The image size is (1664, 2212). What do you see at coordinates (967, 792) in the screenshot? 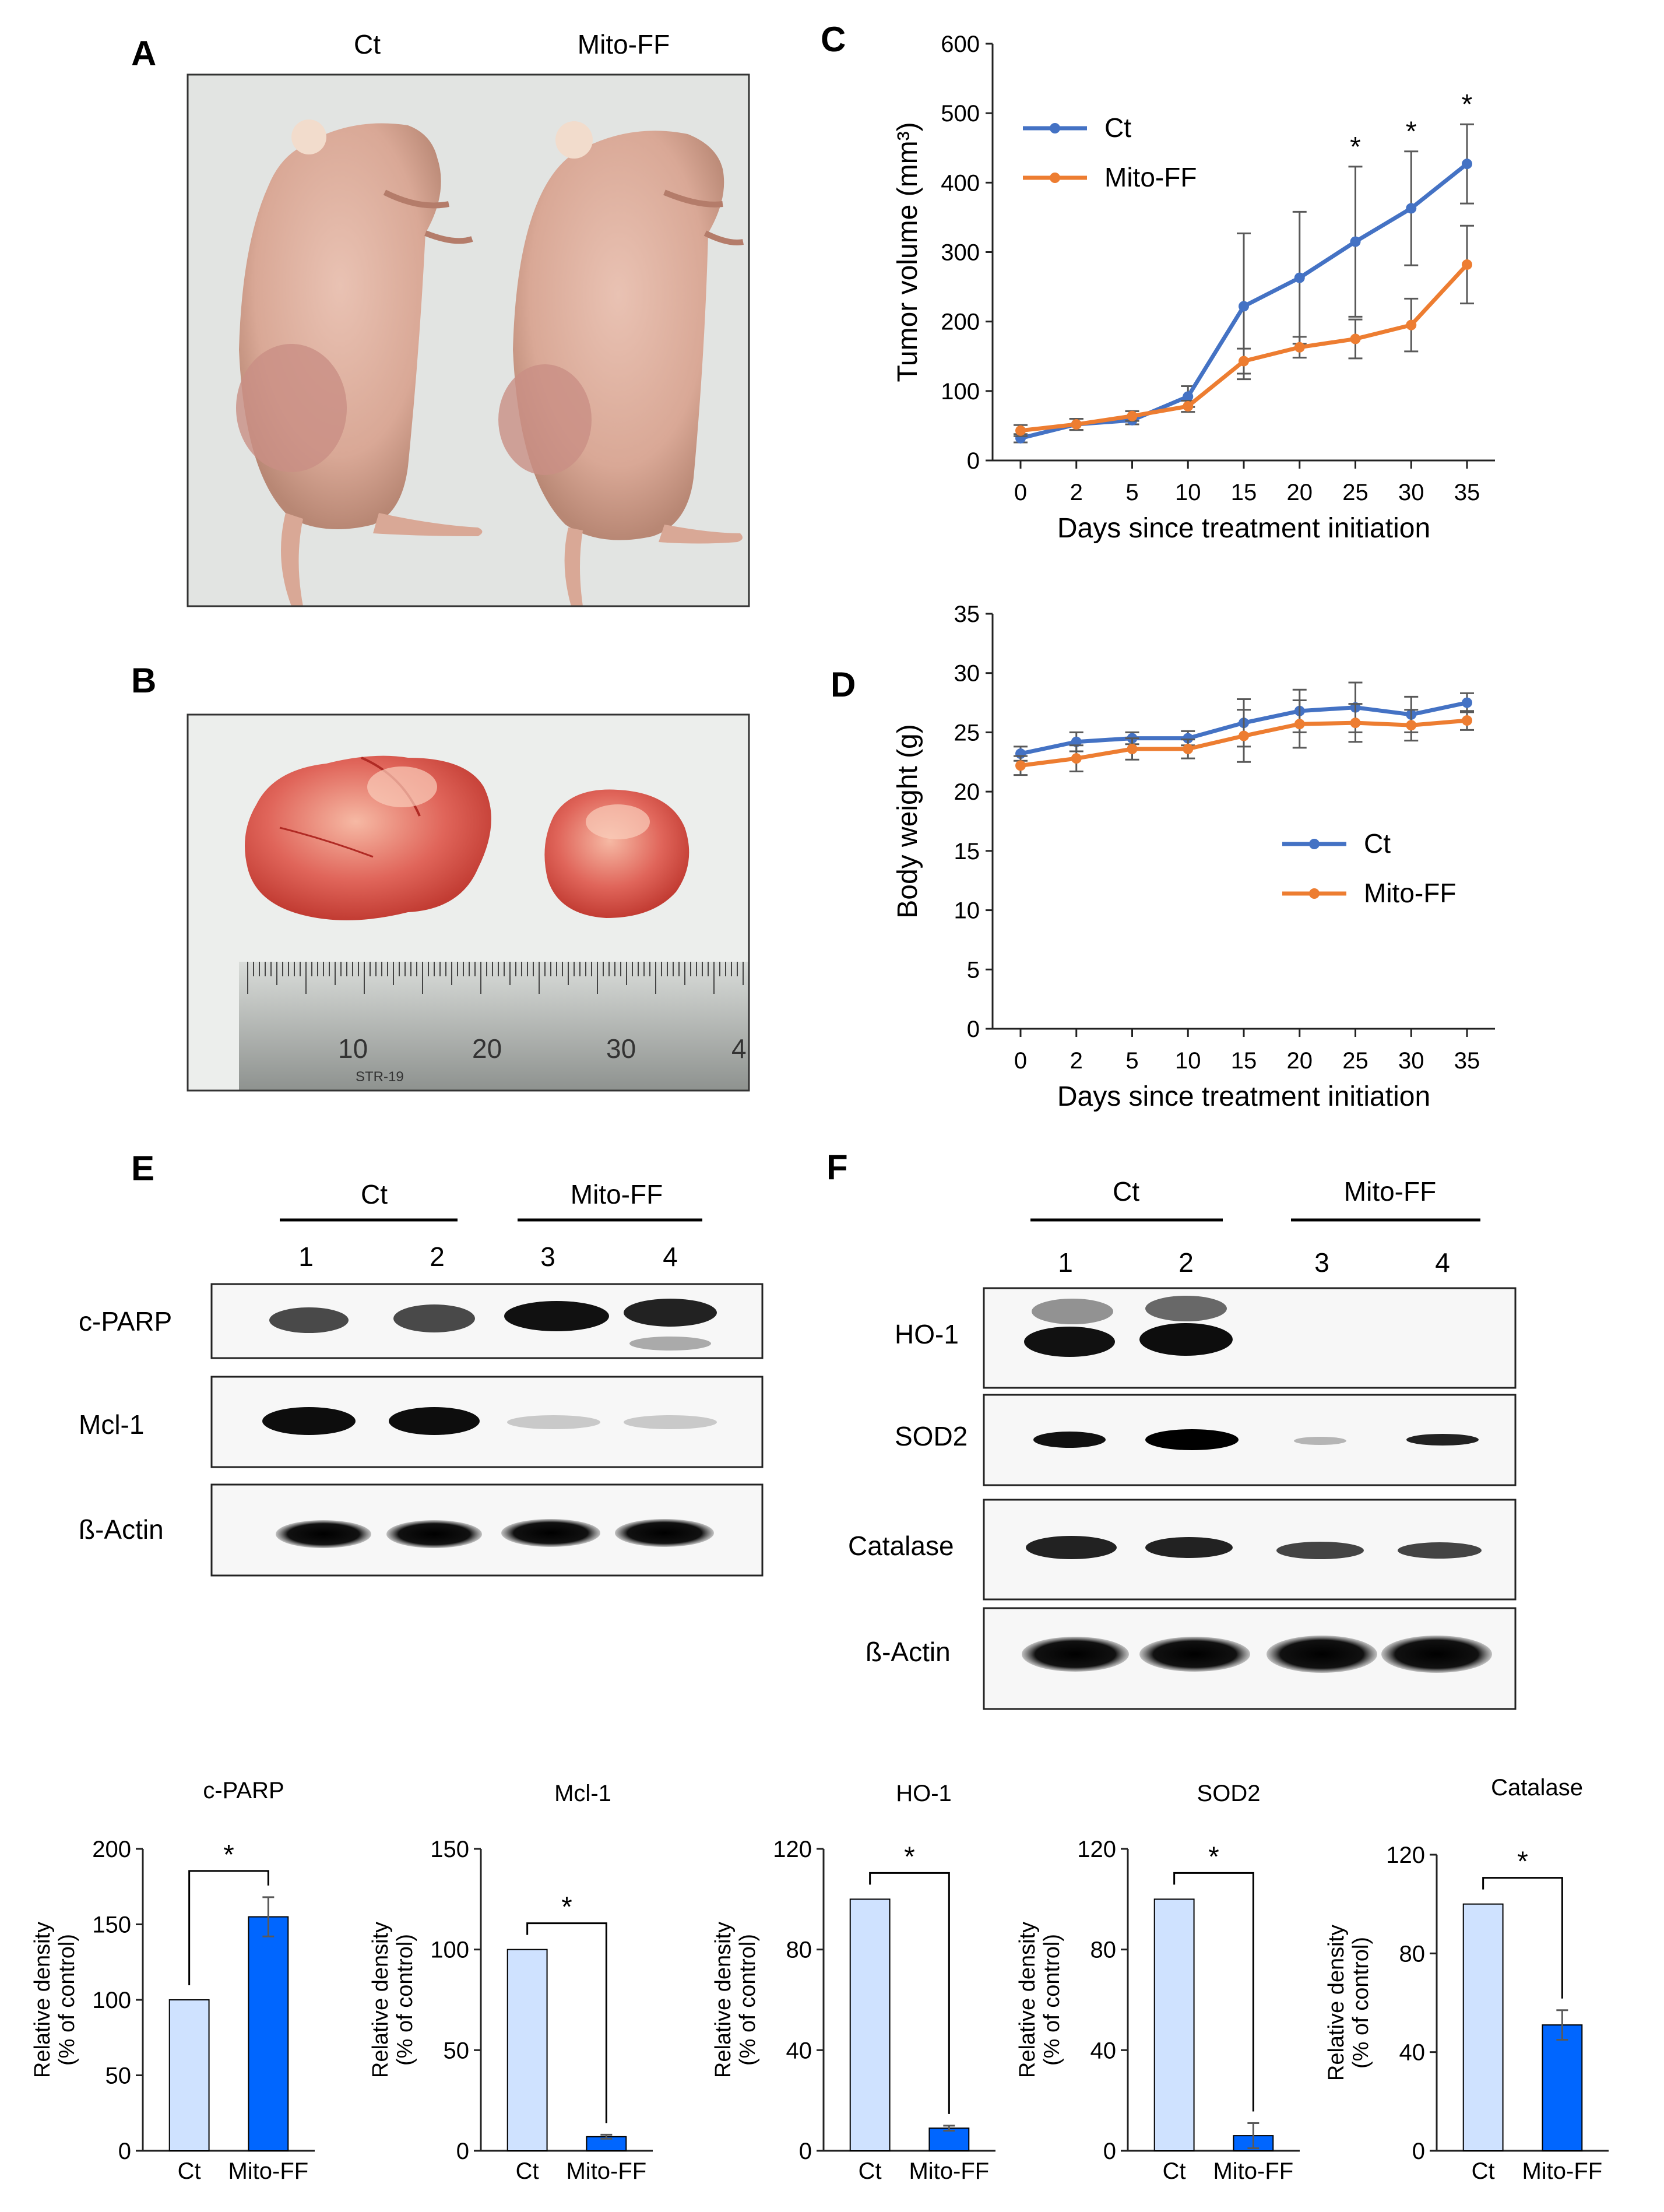
I see `y-tick-label: 20` at bounding box center [967, 792].